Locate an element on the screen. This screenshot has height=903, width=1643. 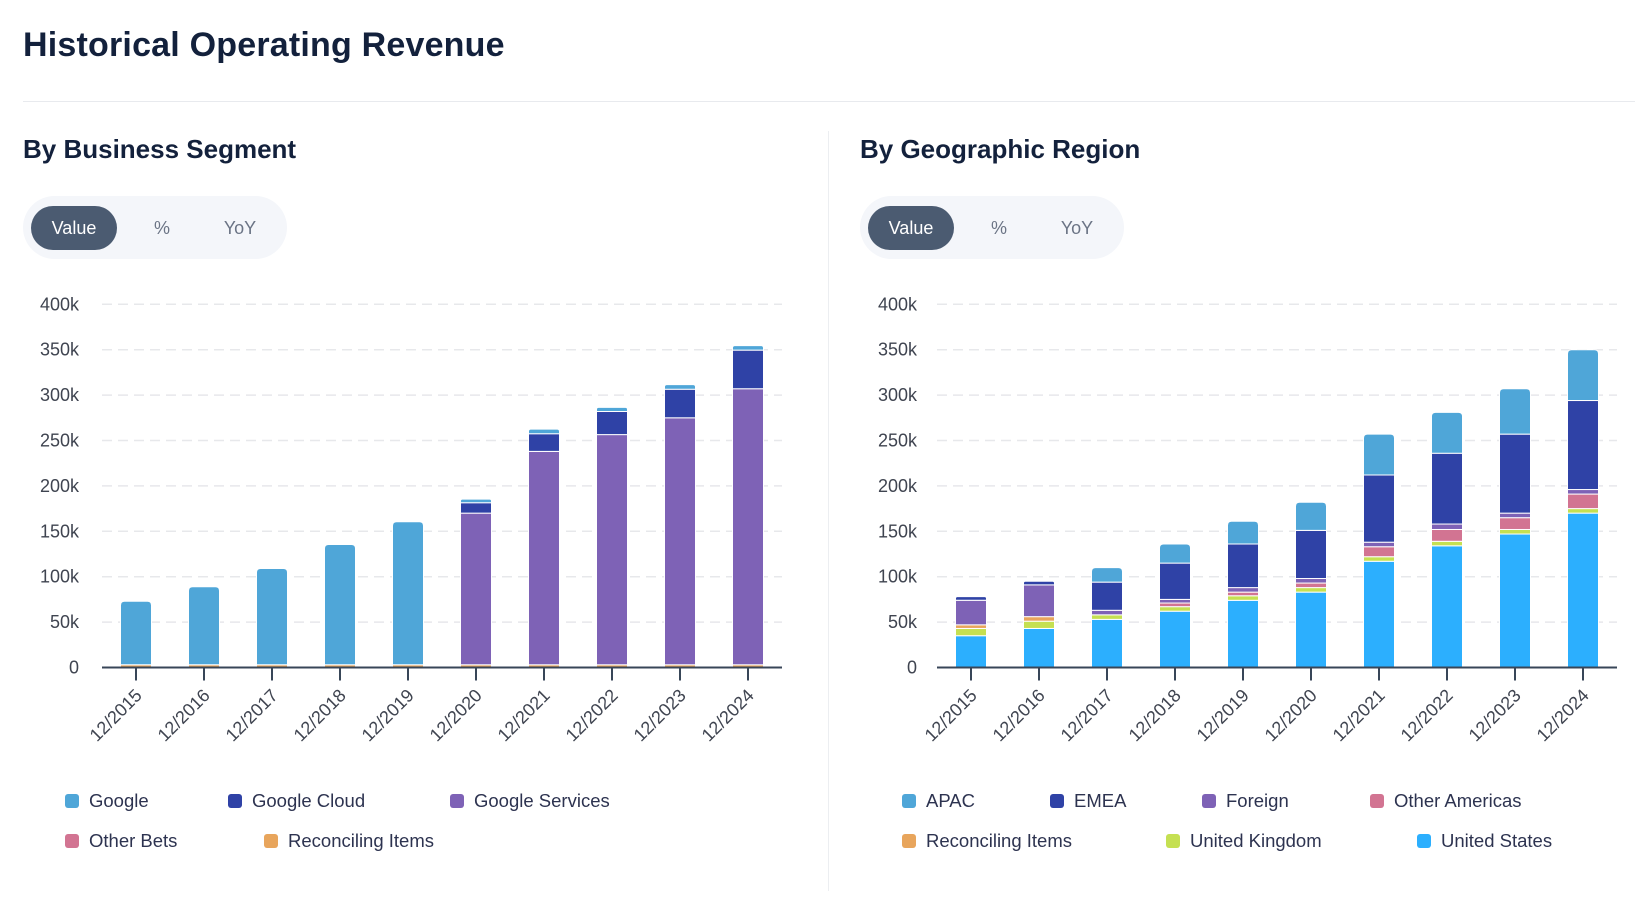
legend-item-other-americas: Other Americas is located at coordinates (1446, 801).